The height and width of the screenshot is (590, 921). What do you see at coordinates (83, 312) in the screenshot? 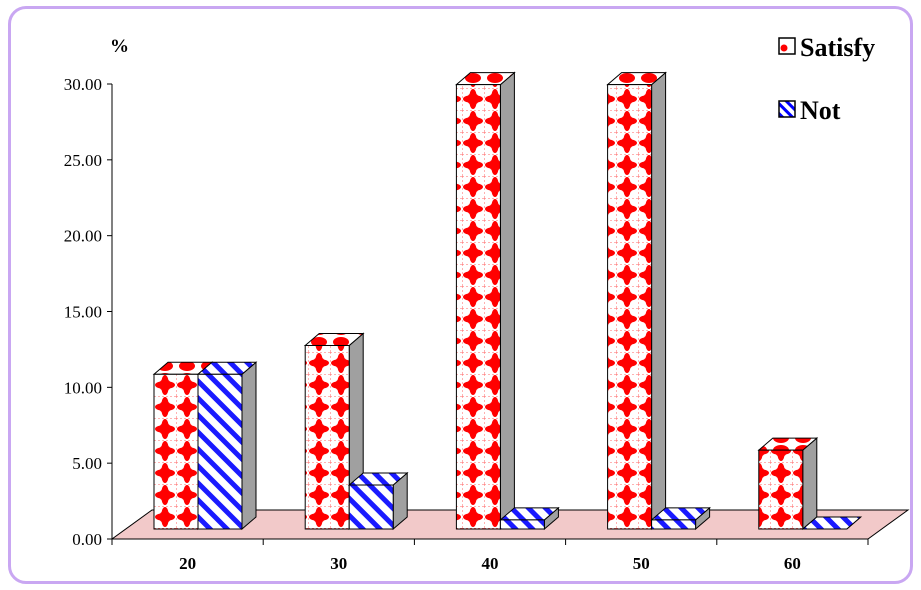
I see `y-tick-label: 15.00` at bounding box center [83, 312].